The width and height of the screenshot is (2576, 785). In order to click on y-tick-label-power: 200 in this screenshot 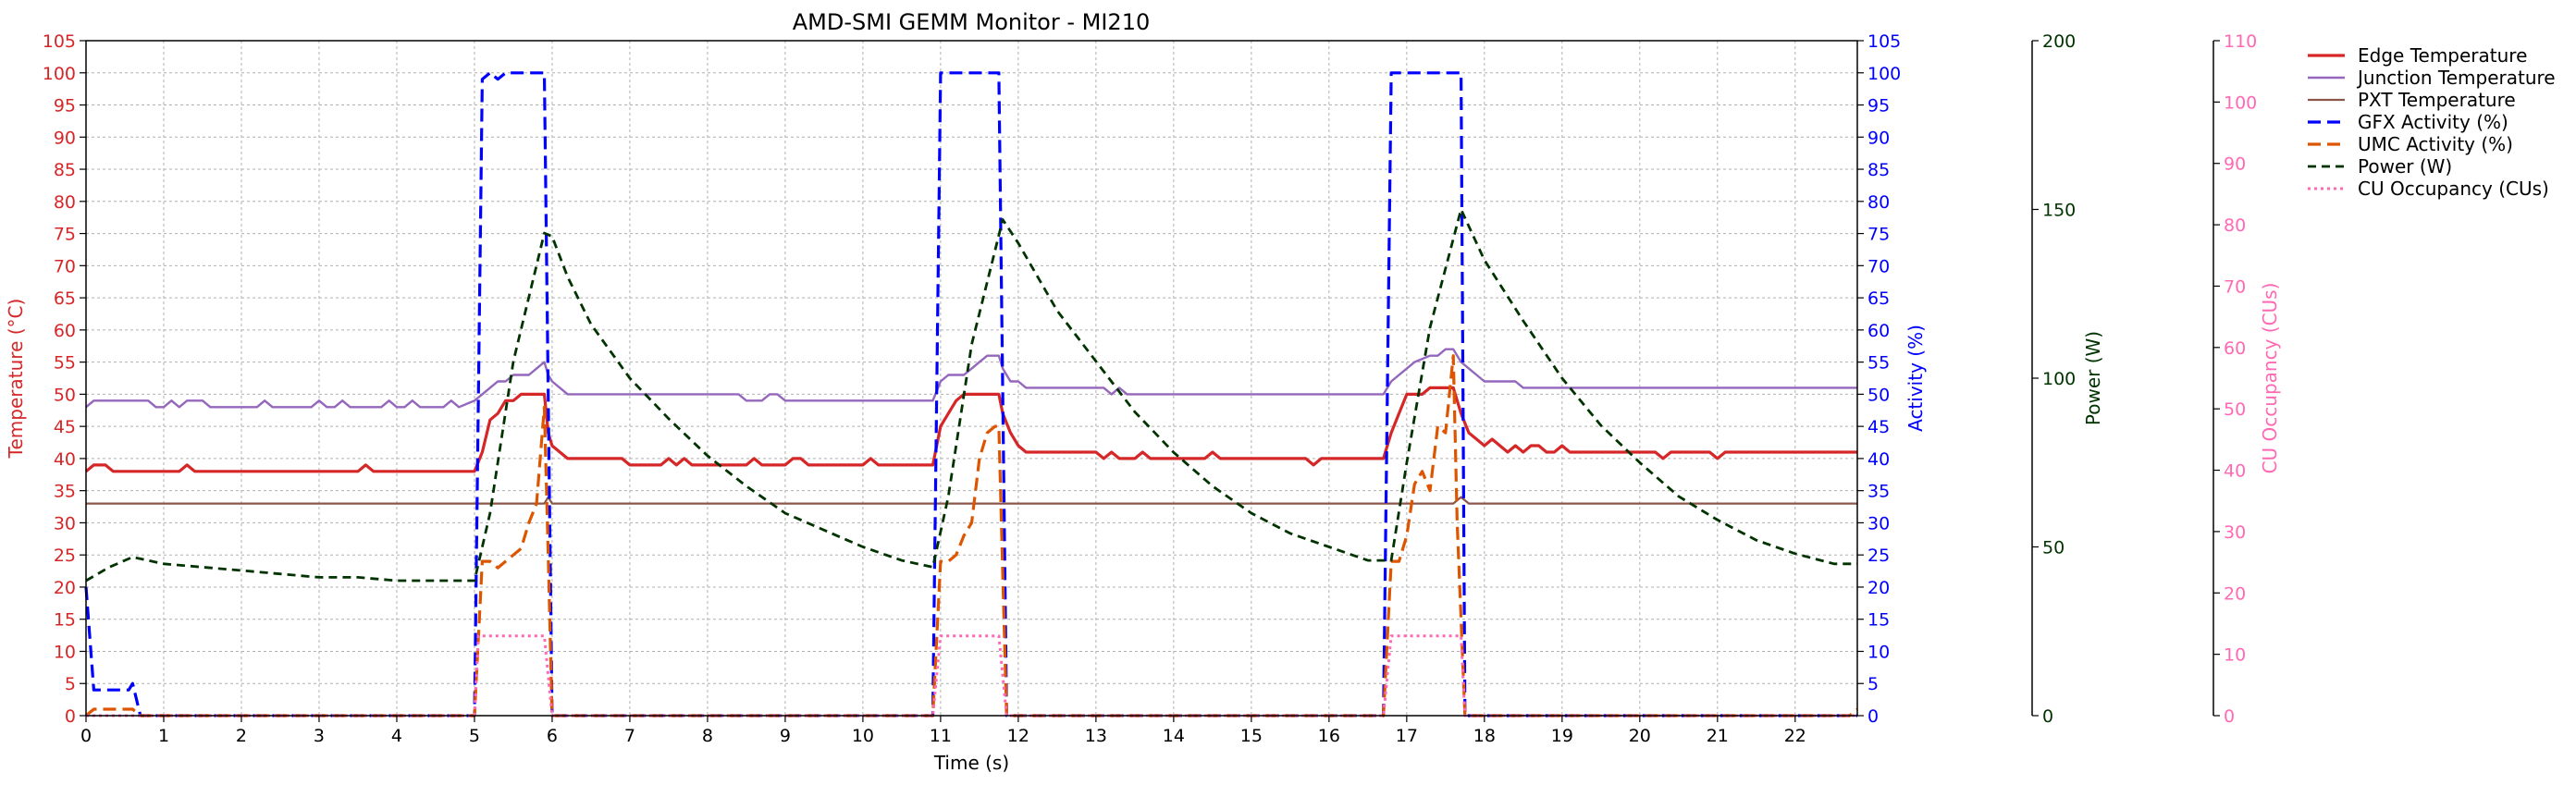, I will do `click(2059, 41)`.